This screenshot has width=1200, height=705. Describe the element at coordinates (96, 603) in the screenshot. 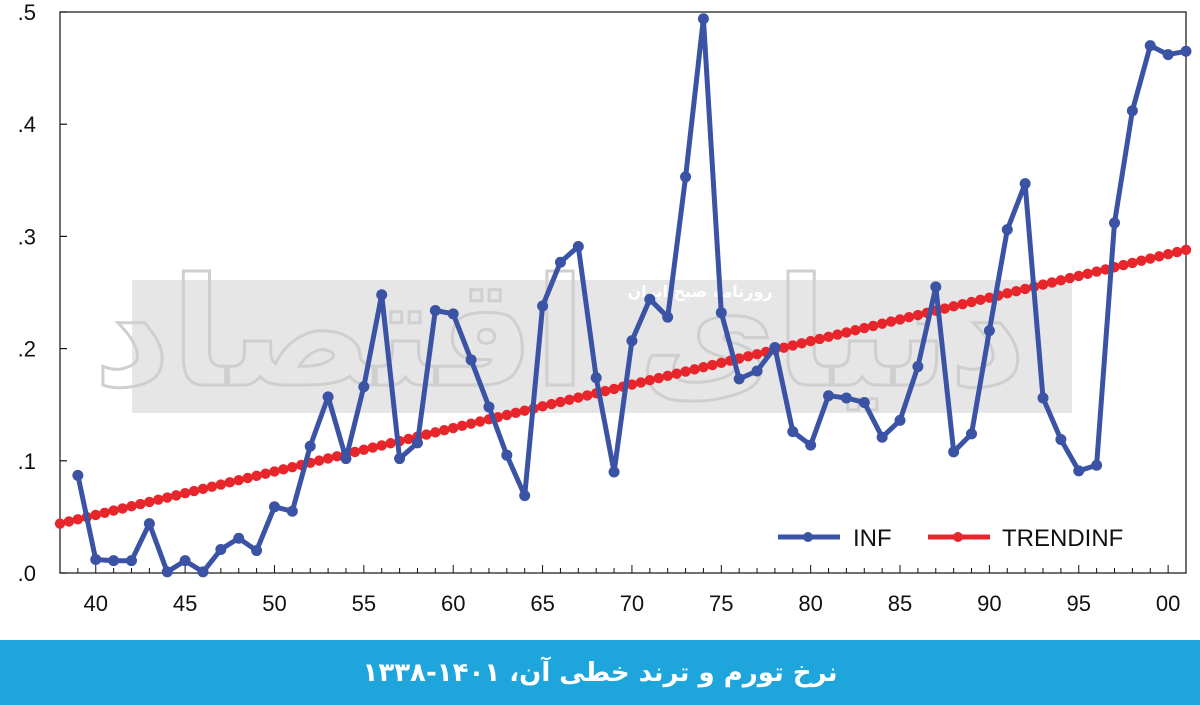

I see `x-tick-label: 40` at that location.